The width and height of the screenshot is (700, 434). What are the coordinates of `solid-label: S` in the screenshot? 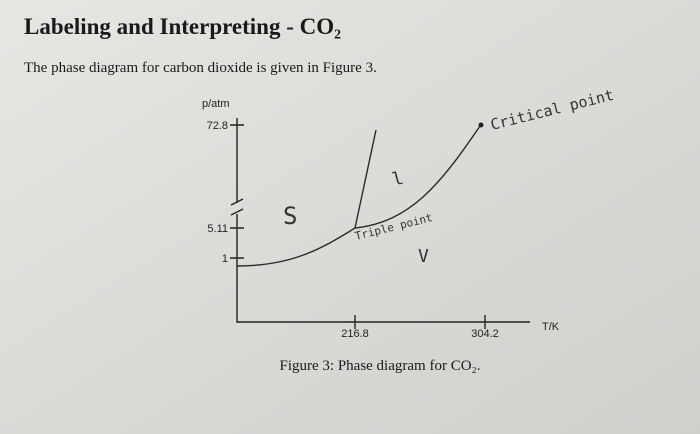 It's located at (290, 216).